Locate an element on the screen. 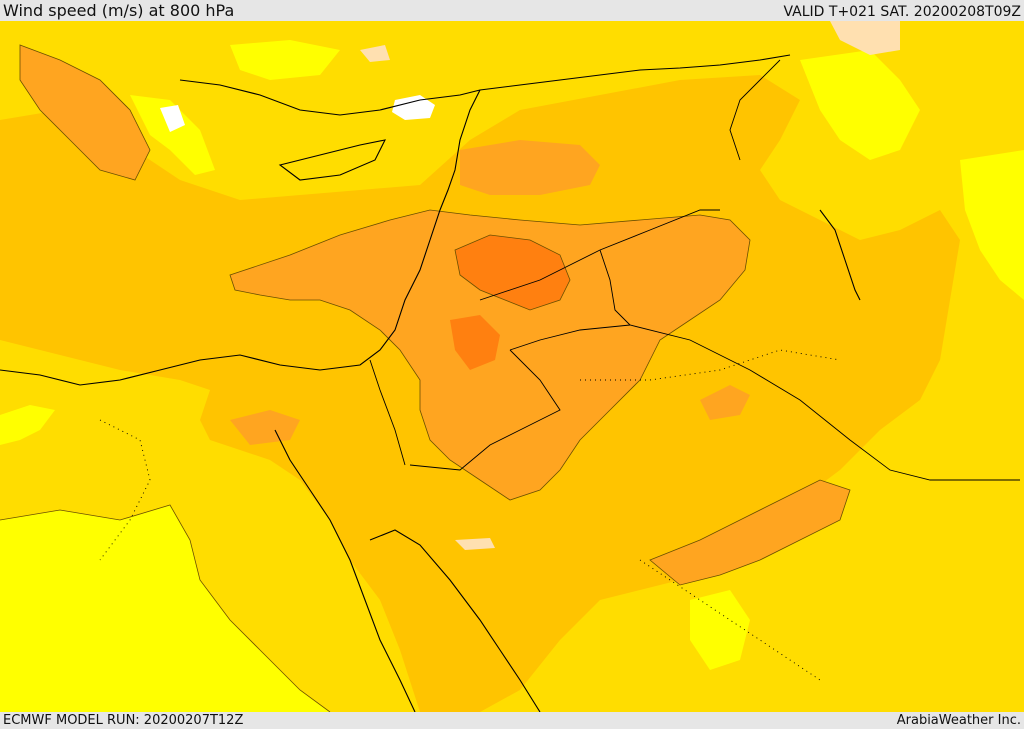  orange-belt-north is located at coordinates (530, 167).